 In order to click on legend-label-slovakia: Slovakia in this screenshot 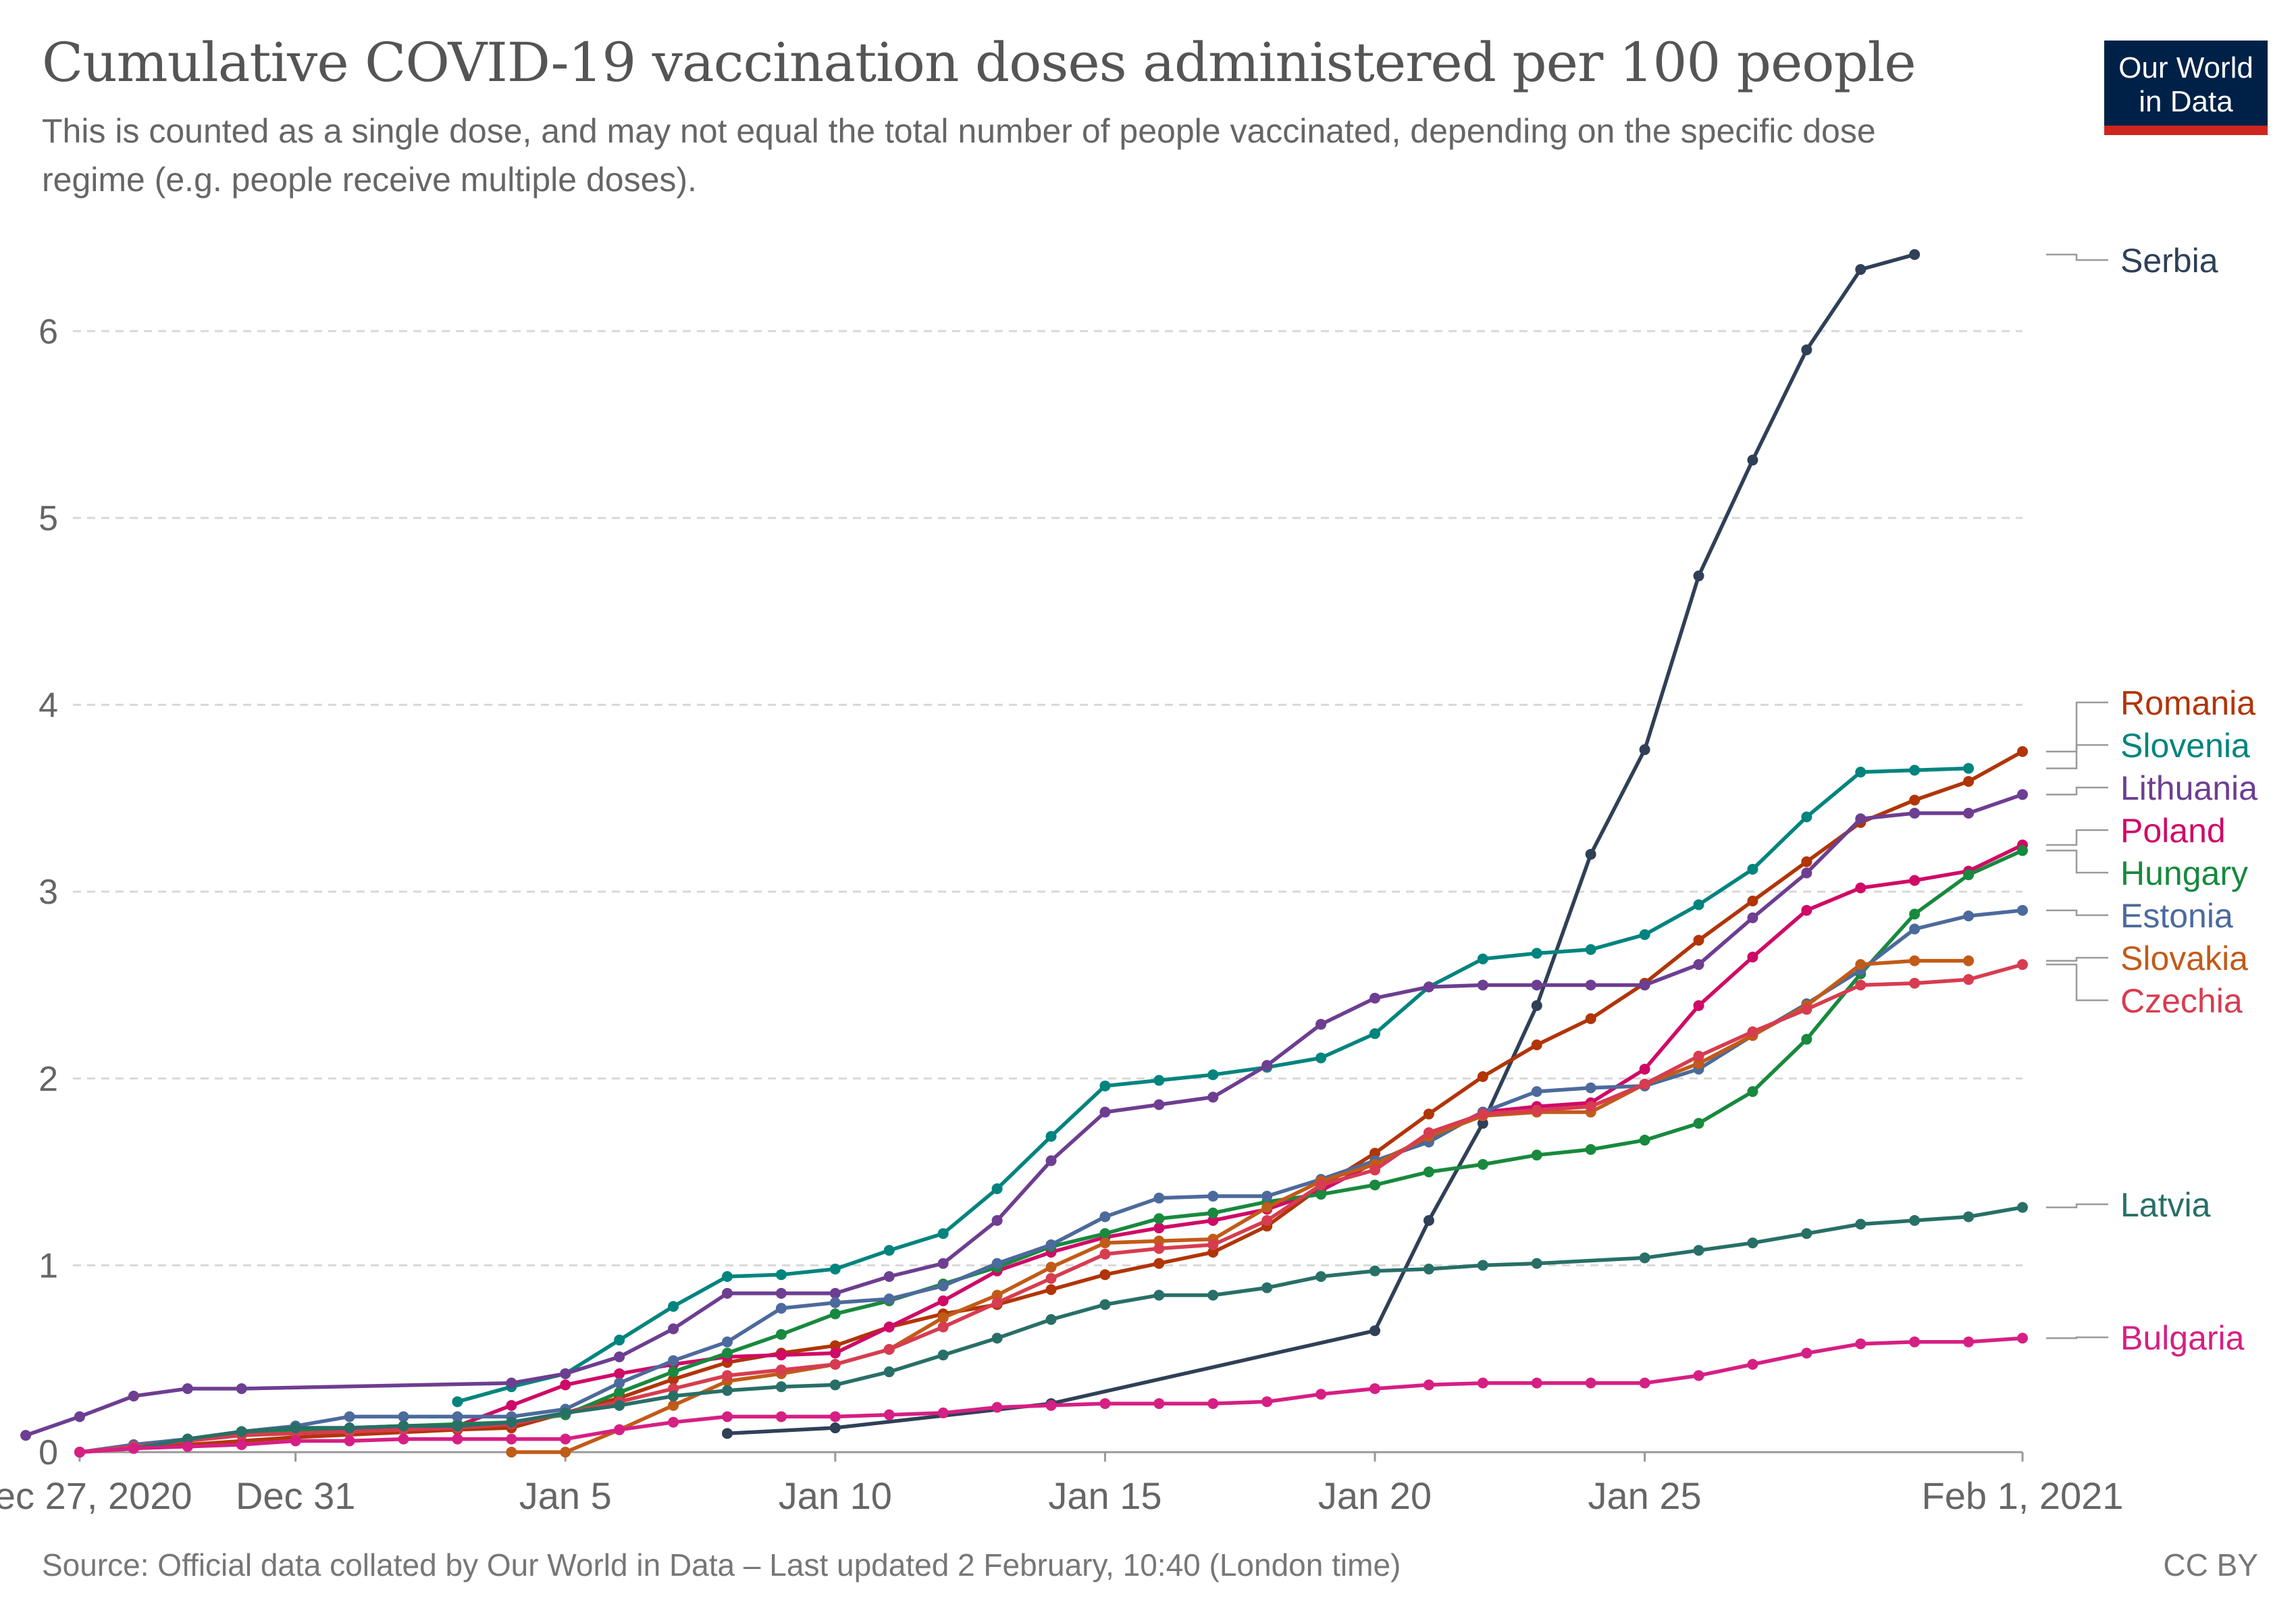, I will do `click(2184, 958)`.